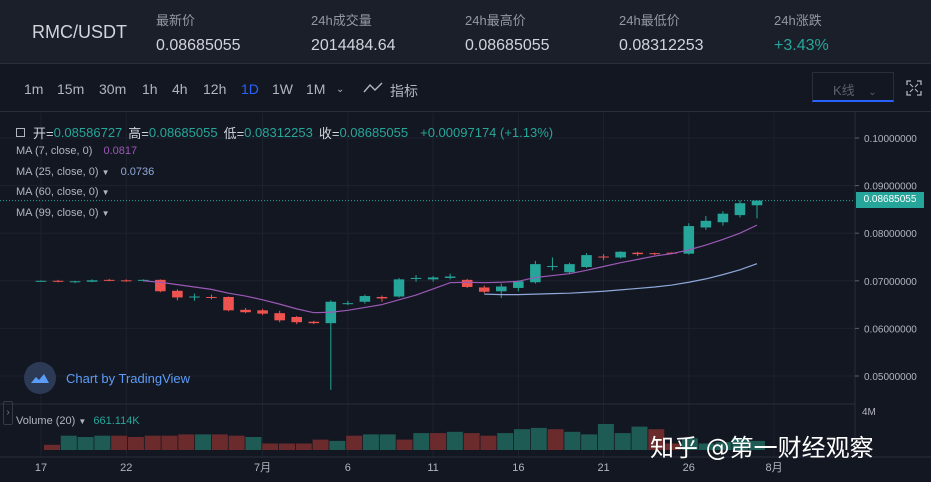 This screenshot has height=482, width=931. I want to click on price-axis-tick: 0.10000000, so click(890, 139).